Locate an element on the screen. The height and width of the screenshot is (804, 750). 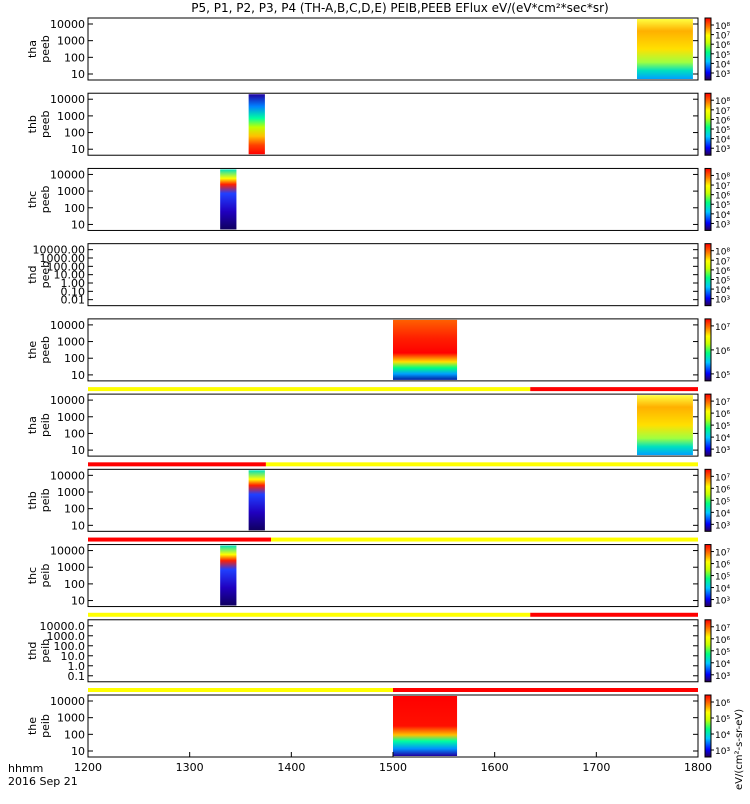
x-axis: 1200 1300 1400 1500 1600 1700 1800 is located at coordinates (393, 763).